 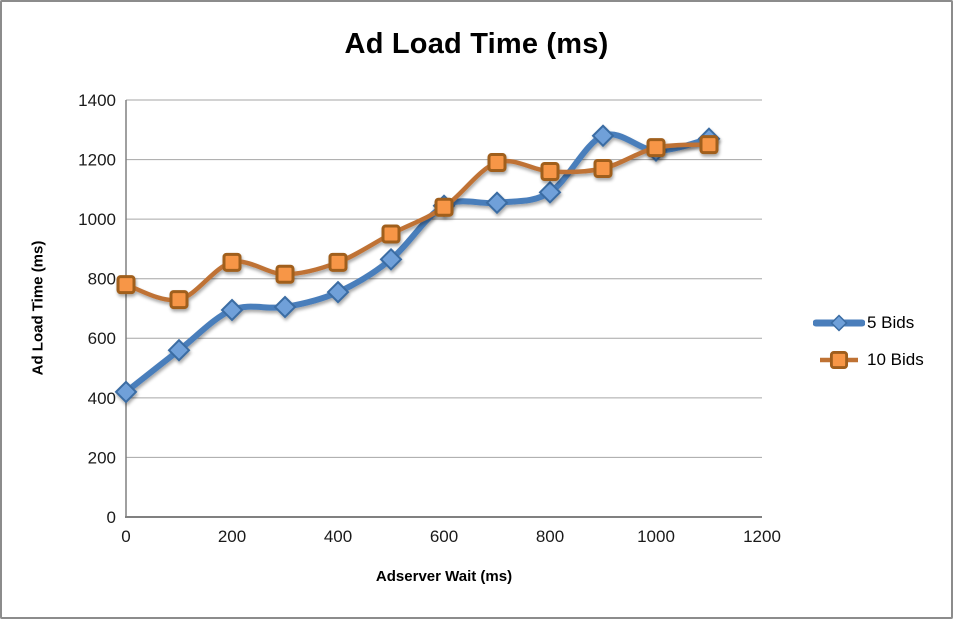 I want to click on x-tick-label-800: 800, so click(x=550, y=536).